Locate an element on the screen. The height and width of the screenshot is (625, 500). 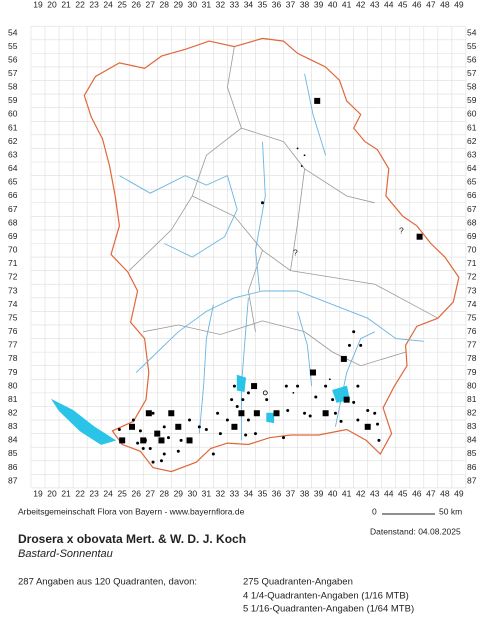
column-label: 24 is located at coordinates (108, 4).